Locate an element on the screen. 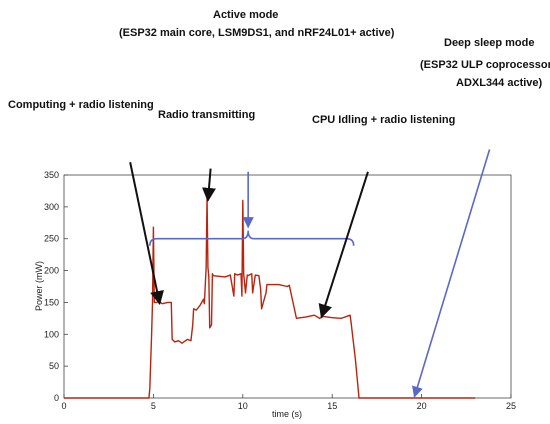  y-tick-label: 200 is located at coordinates (51, 271).